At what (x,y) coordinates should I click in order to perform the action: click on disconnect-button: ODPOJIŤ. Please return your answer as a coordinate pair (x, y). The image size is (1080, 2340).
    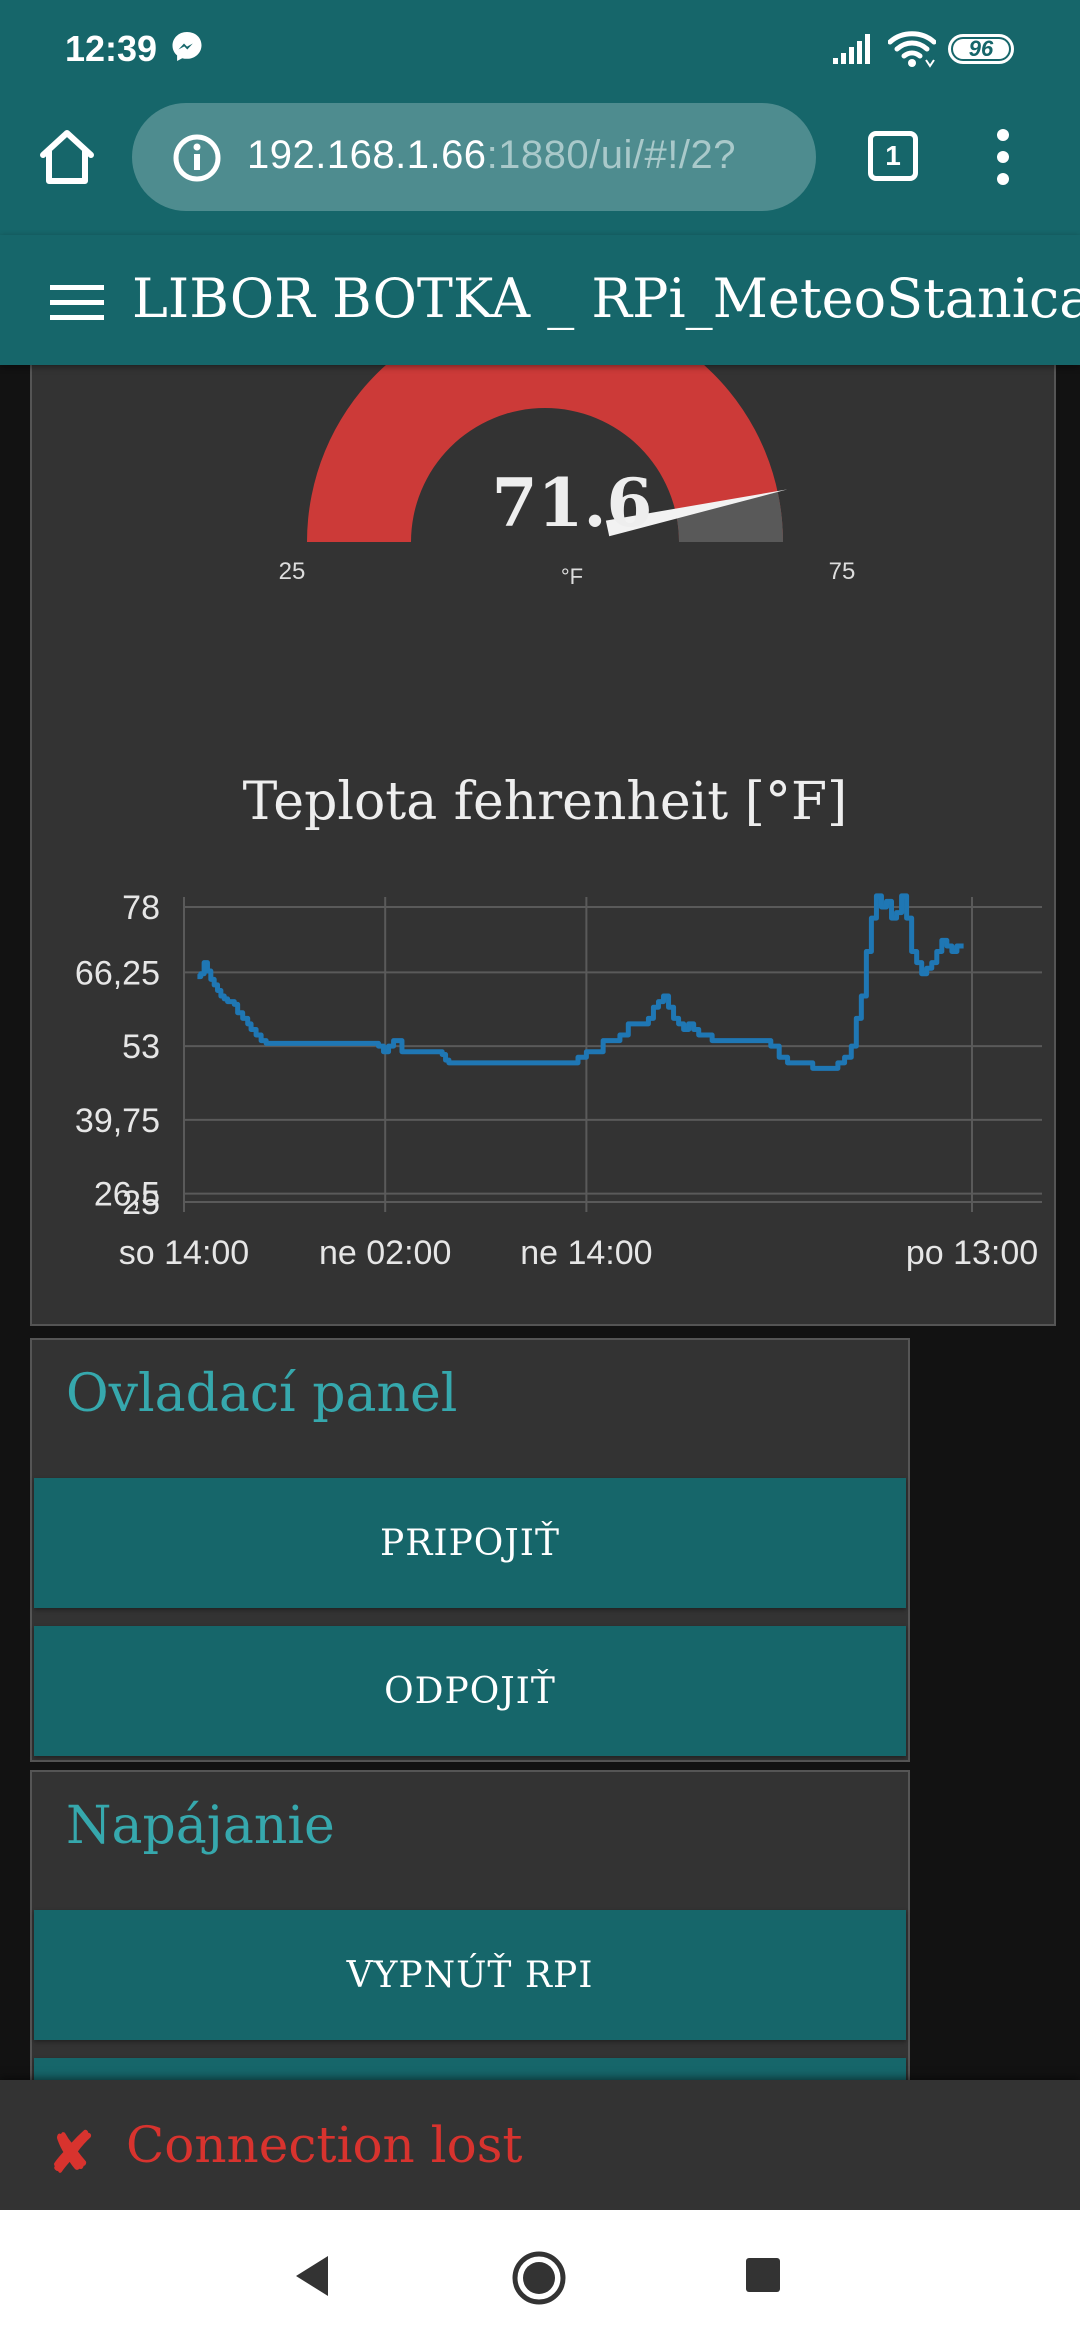
    Looking at the image, I should click on (470, 1691).